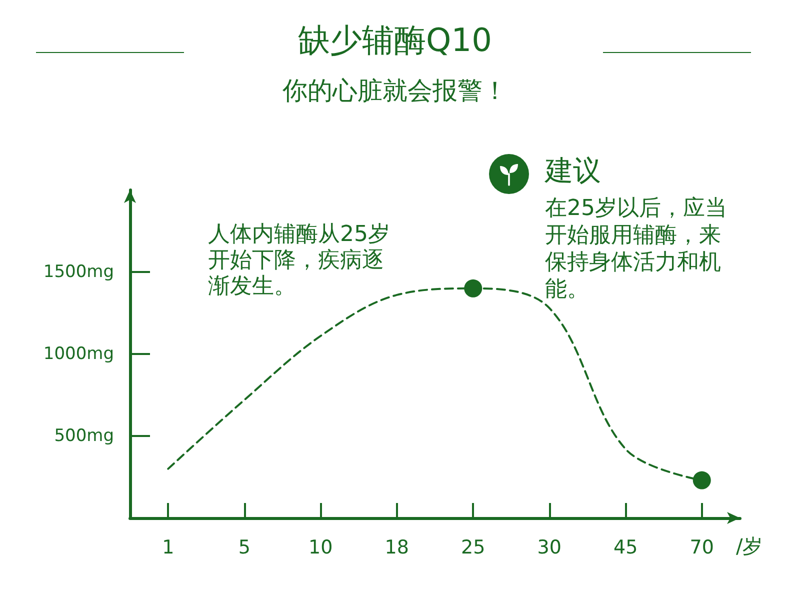 This screenshot has width=790, height=592. Describe the element at coordinates (395, 90) in the screenshot. I see `chart-subtitle: 你的心脏就会报警！` at that location.